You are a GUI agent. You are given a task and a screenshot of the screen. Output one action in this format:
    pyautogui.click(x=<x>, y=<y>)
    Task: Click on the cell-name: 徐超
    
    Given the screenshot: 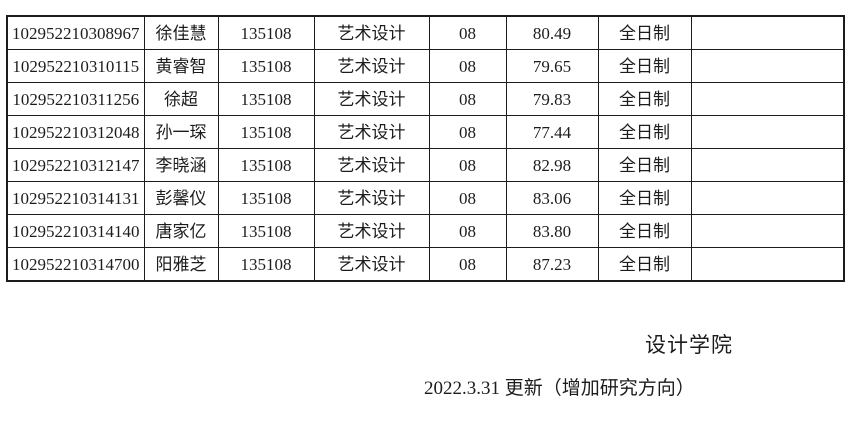 What is the action you would take?
    pyautogui.click(x=181, y=99)
    